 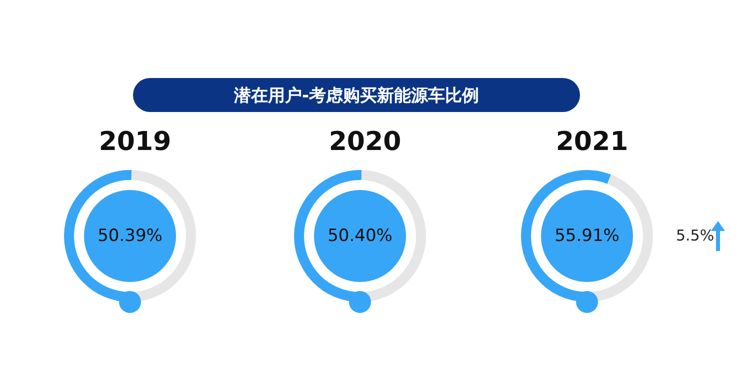 What do you see at coordinates (695, 235) in the screenshot?
I see `text: 5.5%` at bounding box center [695, 235].